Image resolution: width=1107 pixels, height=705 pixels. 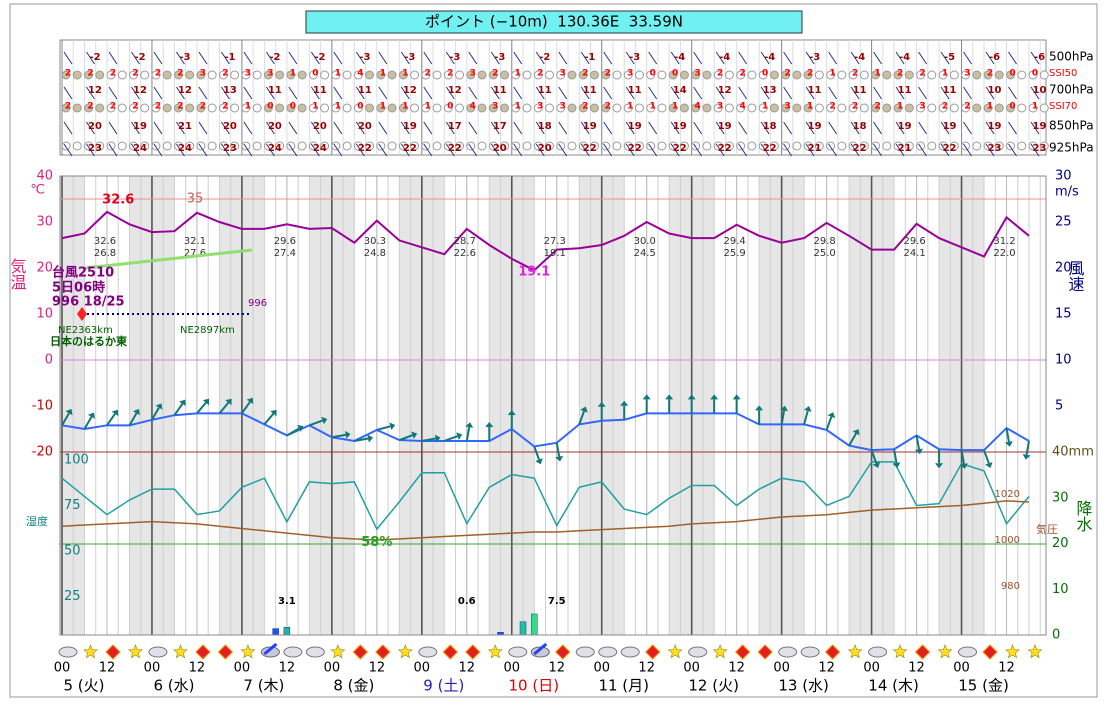 What do you see at coordinates (1006, 668) in the screenshot?
I see `x-tick-label: 12` at bounding box center [1006, 668].